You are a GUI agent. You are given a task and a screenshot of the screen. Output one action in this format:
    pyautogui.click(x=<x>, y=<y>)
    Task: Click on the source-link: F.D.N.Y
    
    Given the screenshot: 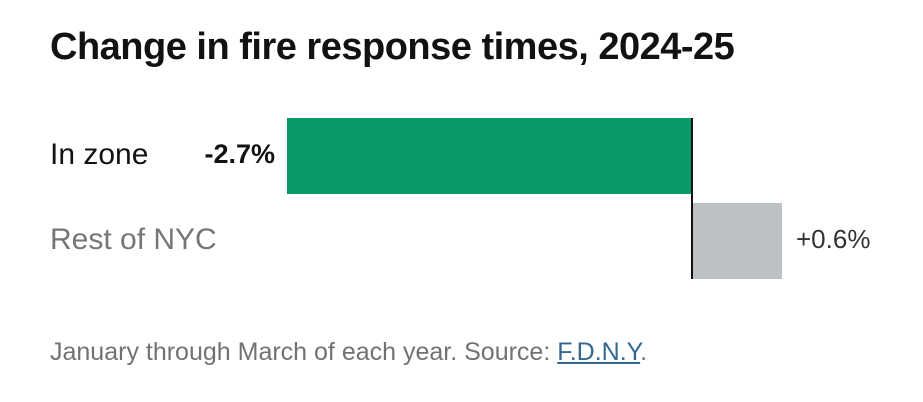 What is the action you would take?
    pyautogui.click(x=599, y=352)
    